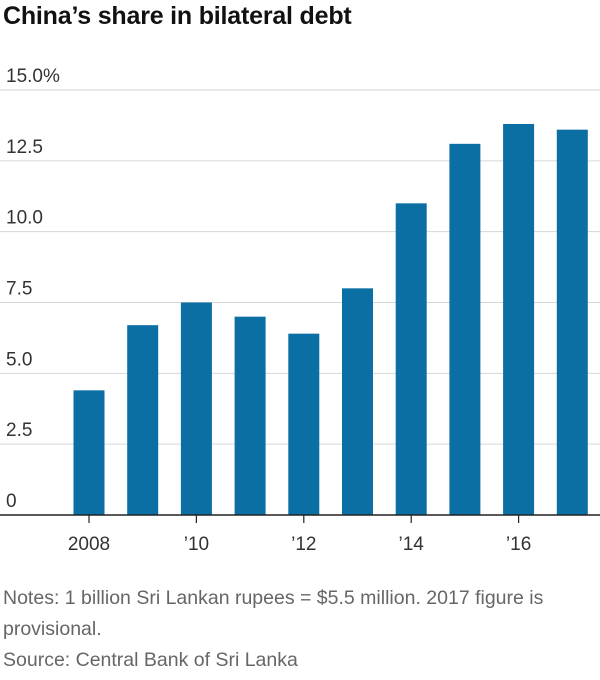 The image size is (600, 680). I want to click on x-tick-label: 2008, so click(89, 544).